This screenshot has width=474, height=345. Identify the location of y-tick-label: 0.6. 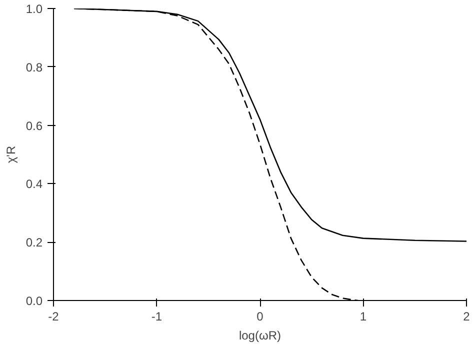
(34, 125).